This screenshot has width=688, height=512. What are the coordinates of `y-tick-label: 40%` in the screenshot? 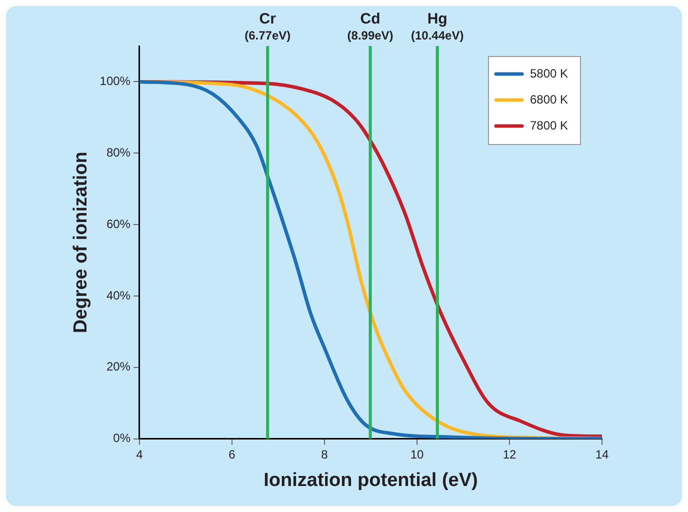 It's located at (118, 295).